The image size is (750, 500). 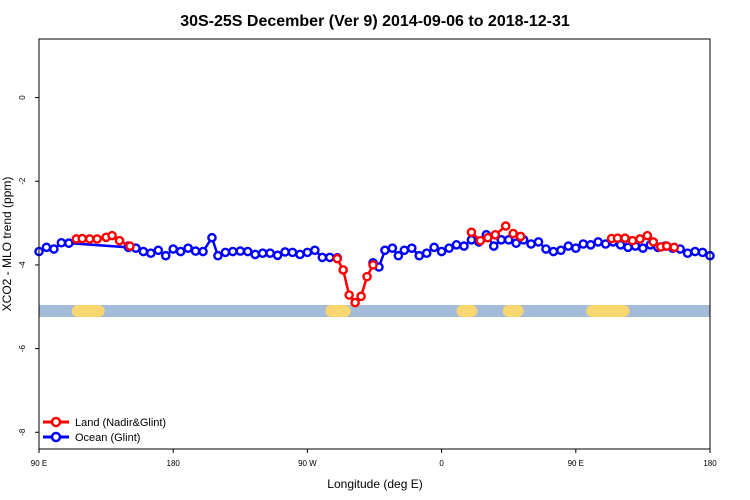 What do you see at coordinates (104, 430) in the screenshot?
I see `legend: Land (Nadir&Glint) Ocean (Glint)` at bounding box center [104, 430].